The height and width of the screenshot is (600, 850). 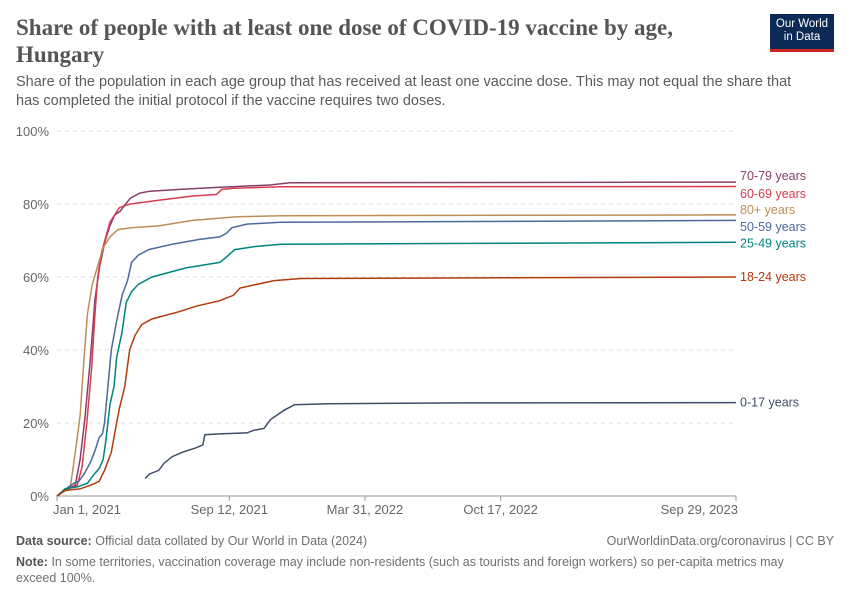 I want to click on series-label: 18-24 years, so click(x=773, y=277).